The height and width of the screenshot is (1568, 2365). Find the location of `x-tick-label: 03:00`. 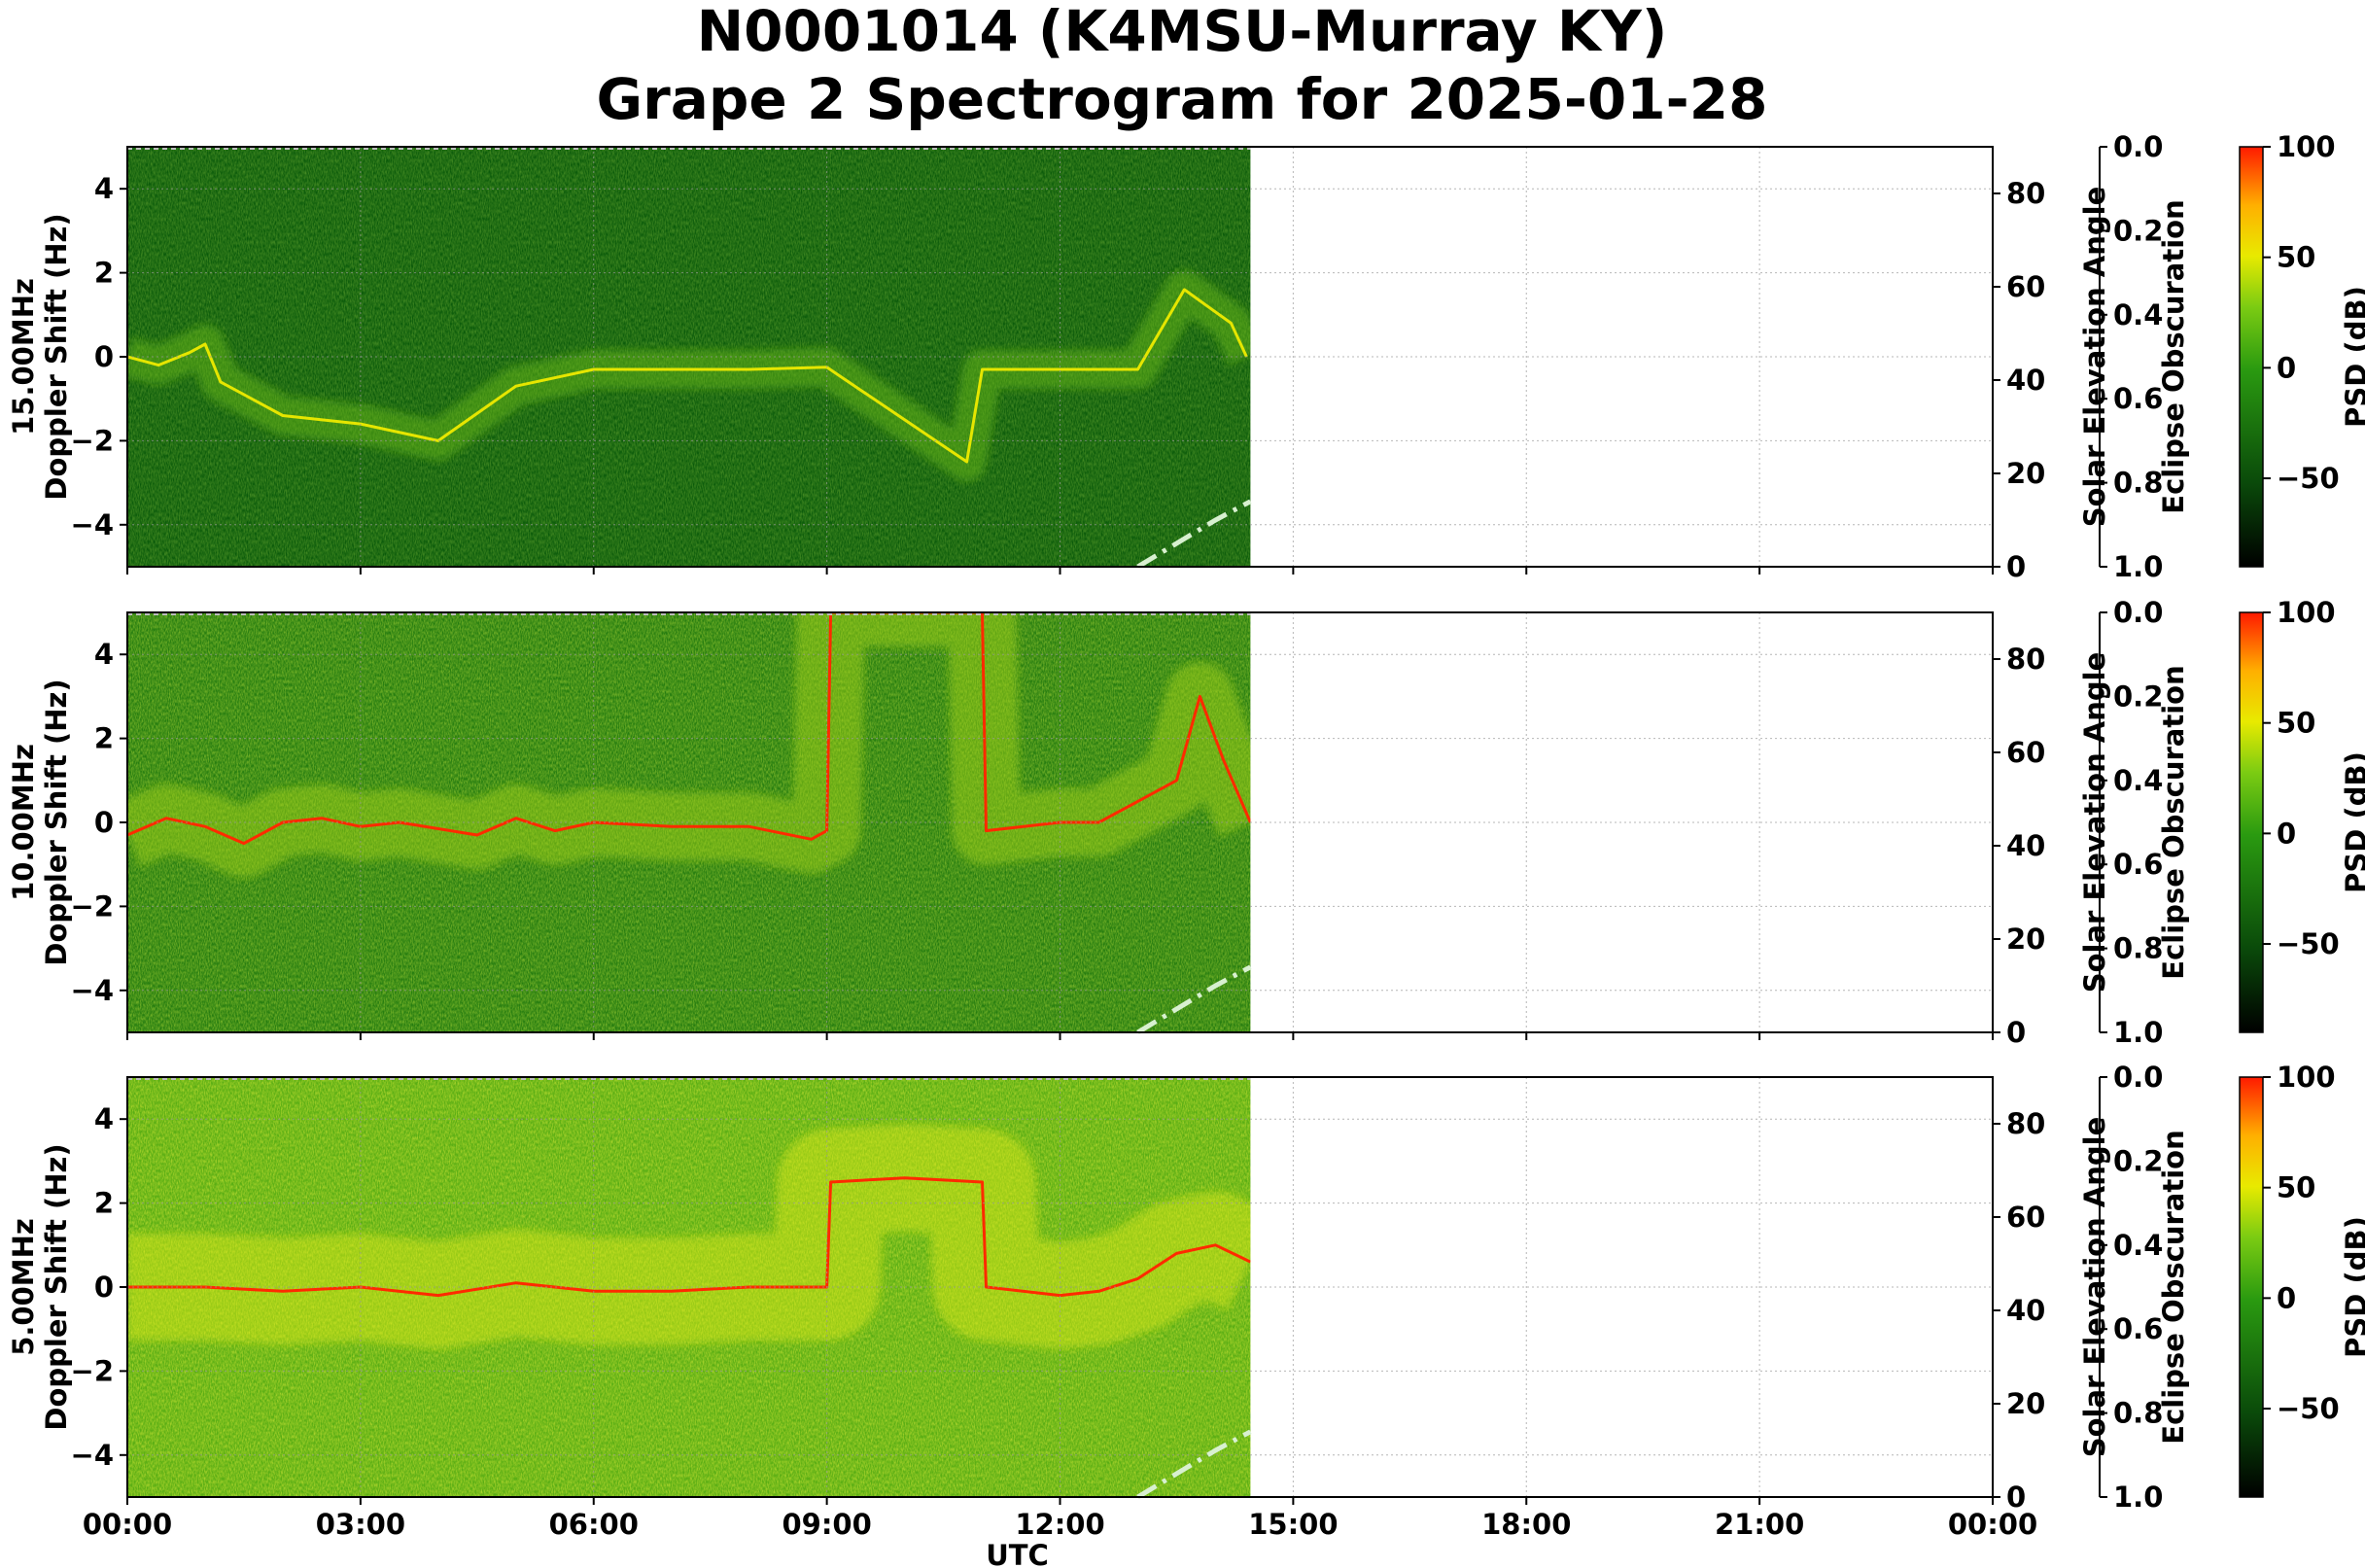

x-tick-label: 03:00 is located at coordinates (360, 1524).